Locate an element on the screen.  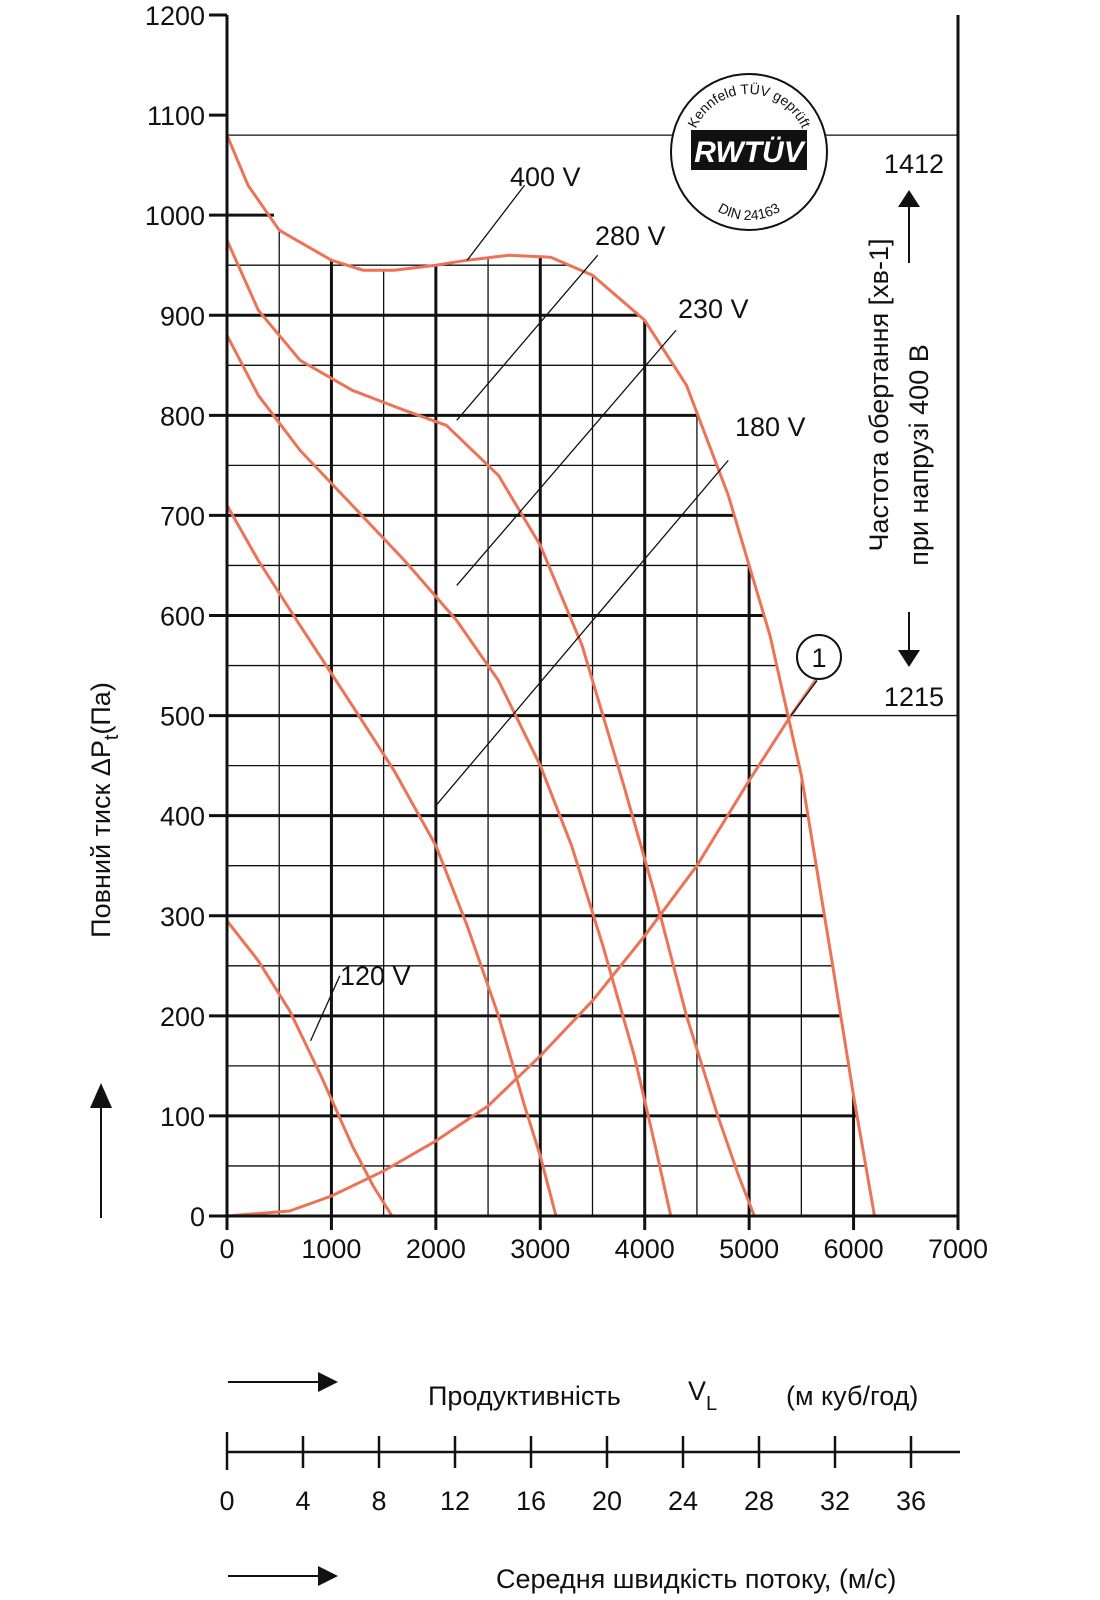
x-tick-label: 7000 is located at coordinates (958, 1249).